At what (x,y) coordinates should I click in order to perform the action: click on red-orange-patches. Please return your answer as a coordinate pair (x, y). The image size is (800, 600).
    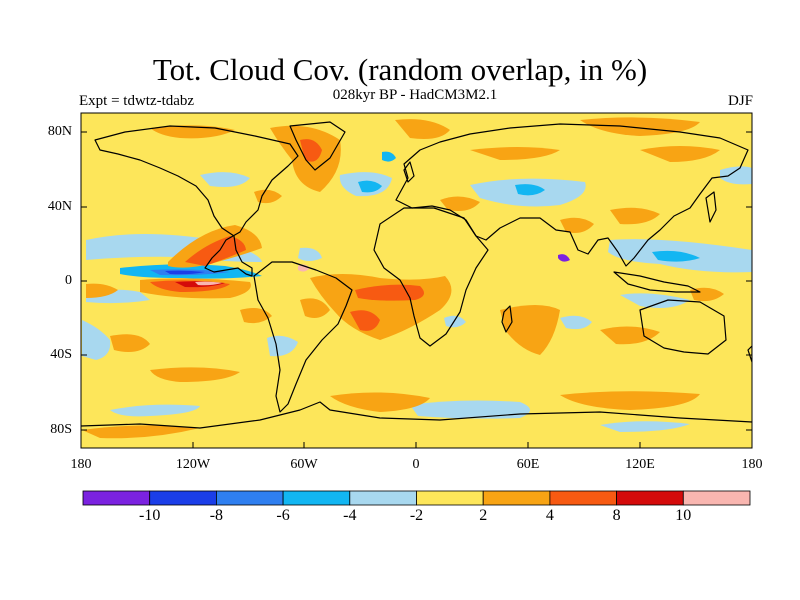
    Looking at the image, I should click on (287, 235).